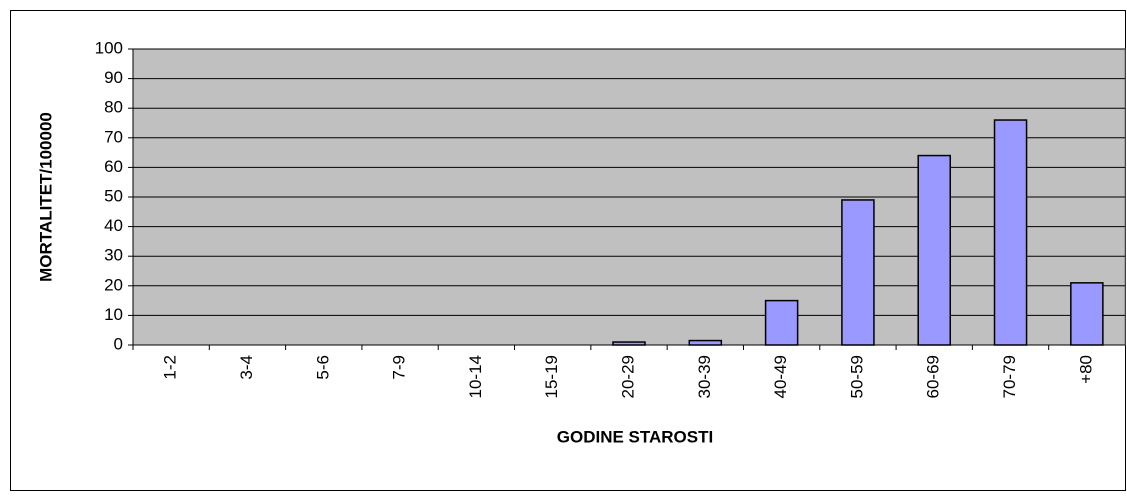 Image resolution: width=1127 pixels, height=502 pixels. Describe the element at coordinates (113, 195) in the screenshot. I see `y-tick-label: 50` at that location.